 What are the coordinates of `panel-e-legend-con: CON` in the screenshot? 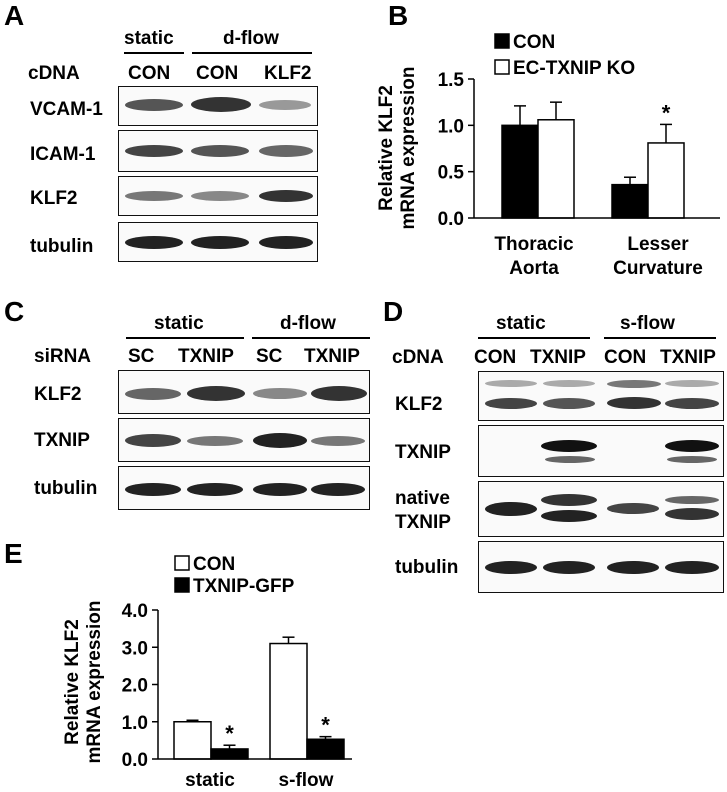 It's located at (204, 564).